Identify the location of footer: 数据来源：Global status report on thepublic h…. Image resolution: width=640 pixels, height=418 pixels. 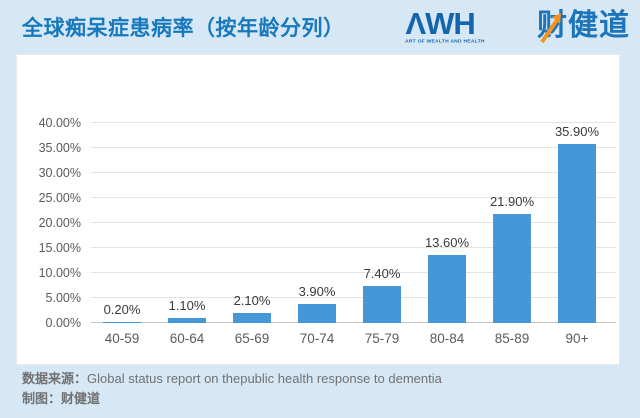
(232, 389).